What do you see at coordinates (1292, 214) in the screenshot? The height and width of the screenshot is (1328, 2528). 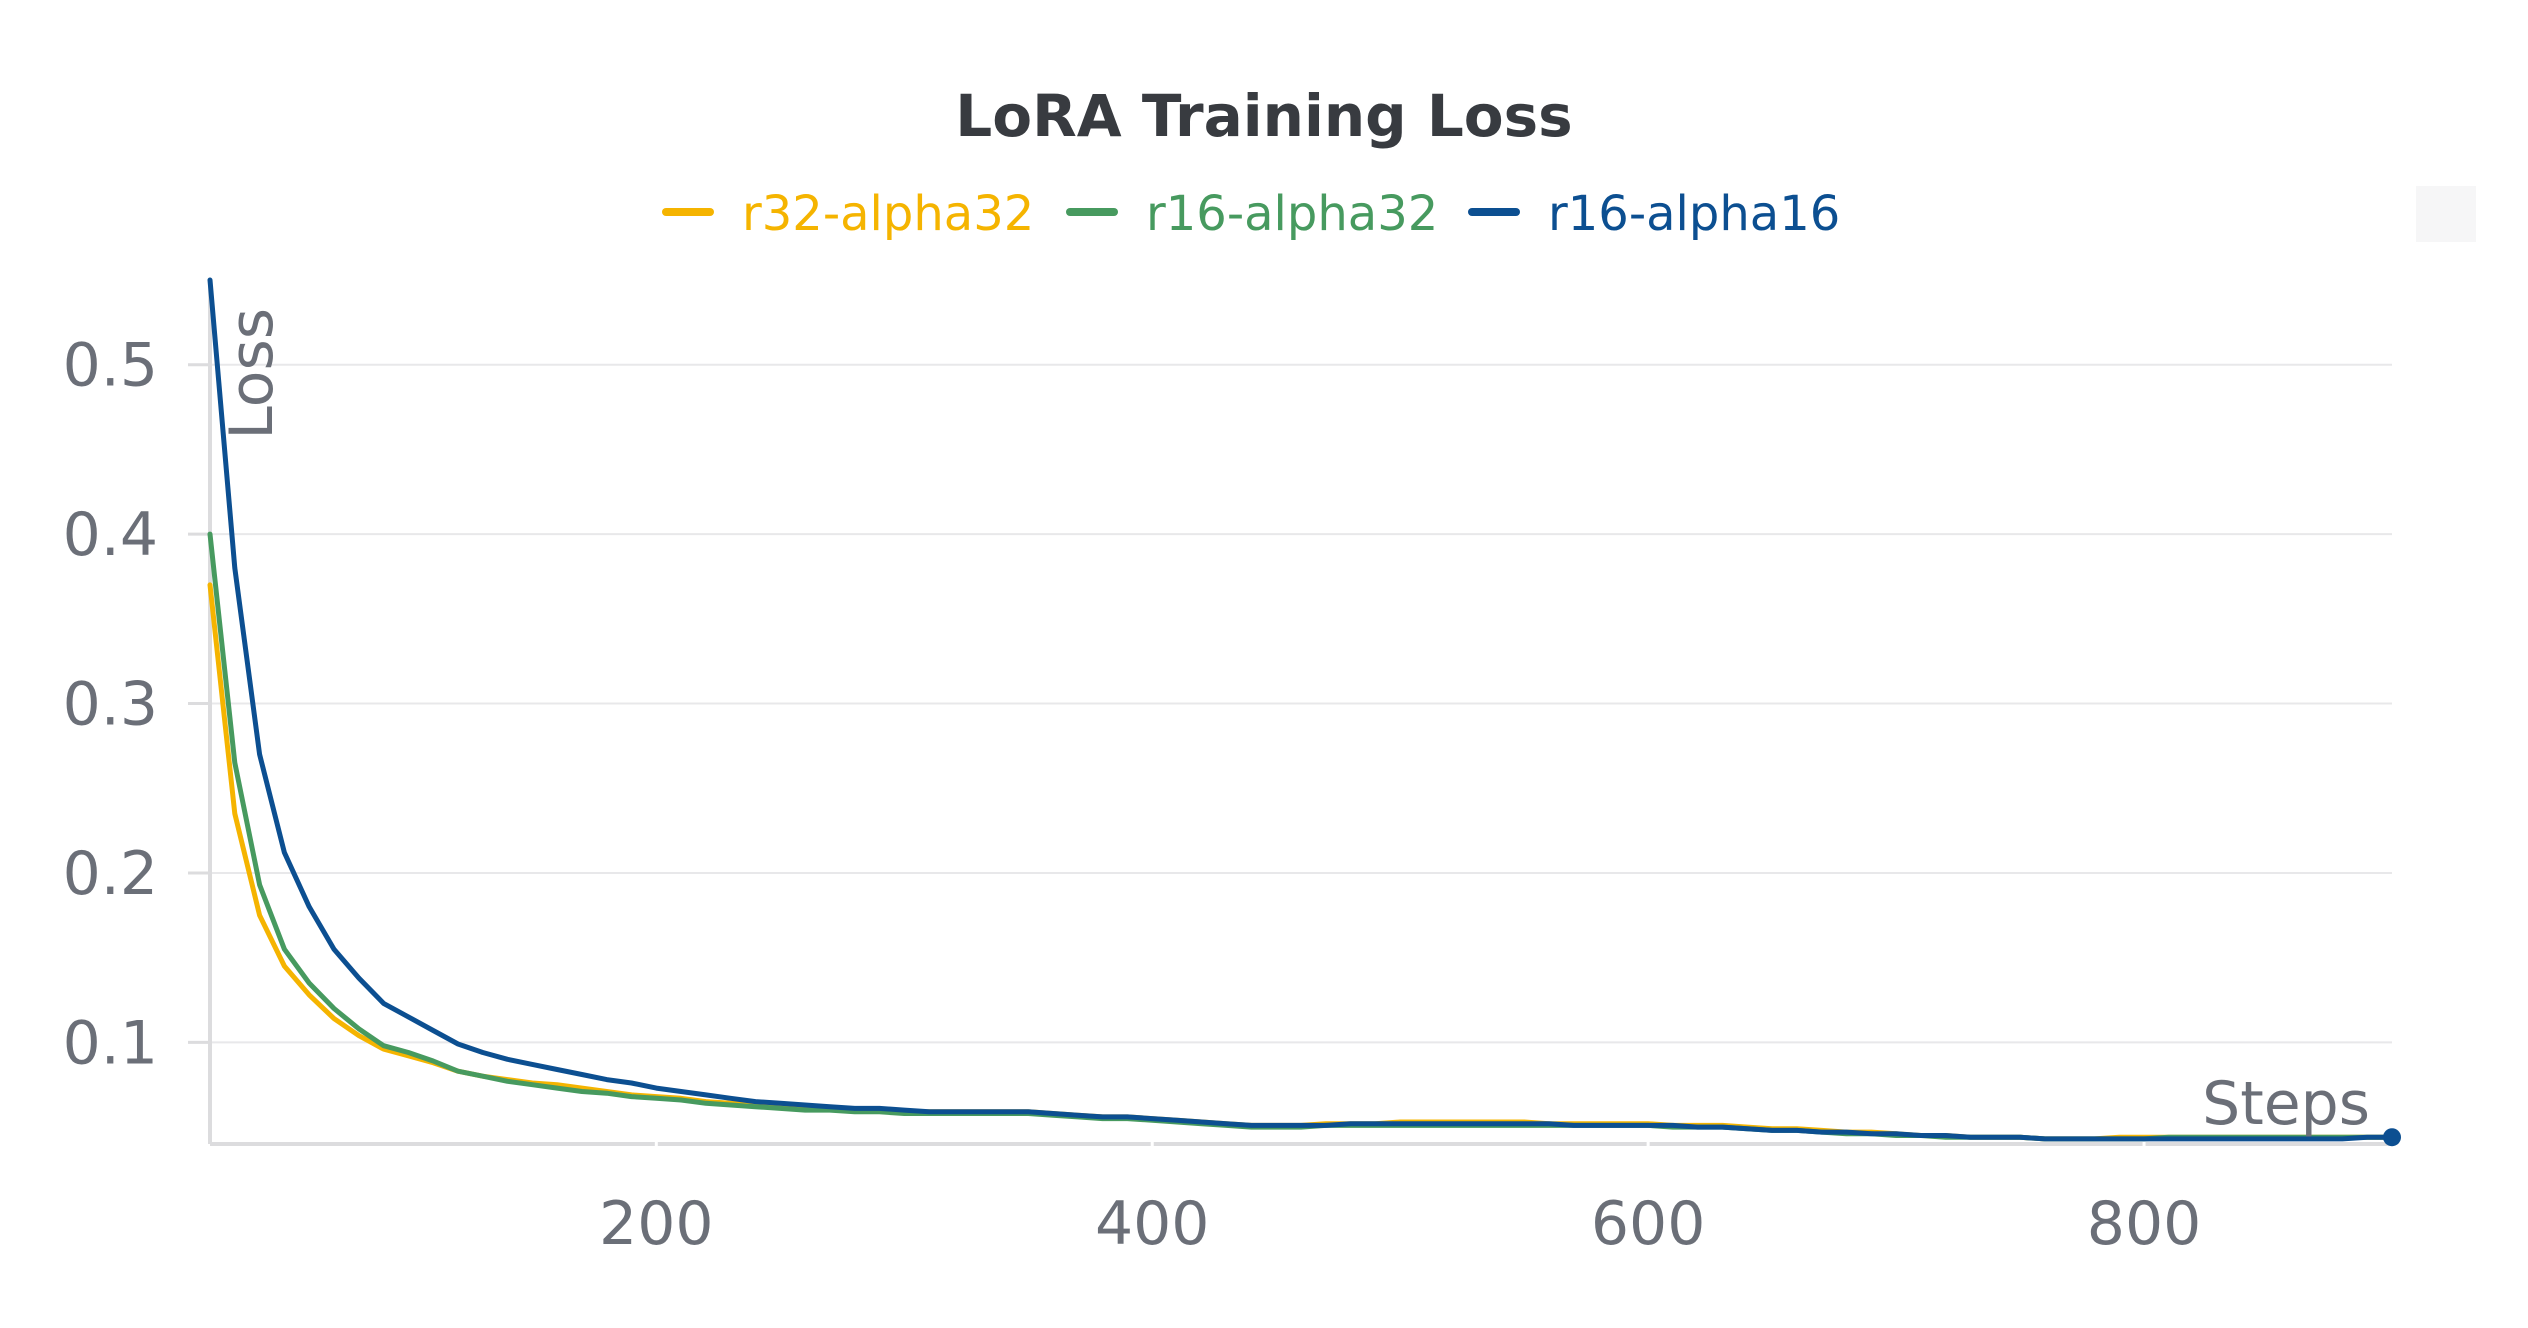 I see `legend-item: r16-alpha32` at bounding box center [1292, 214].